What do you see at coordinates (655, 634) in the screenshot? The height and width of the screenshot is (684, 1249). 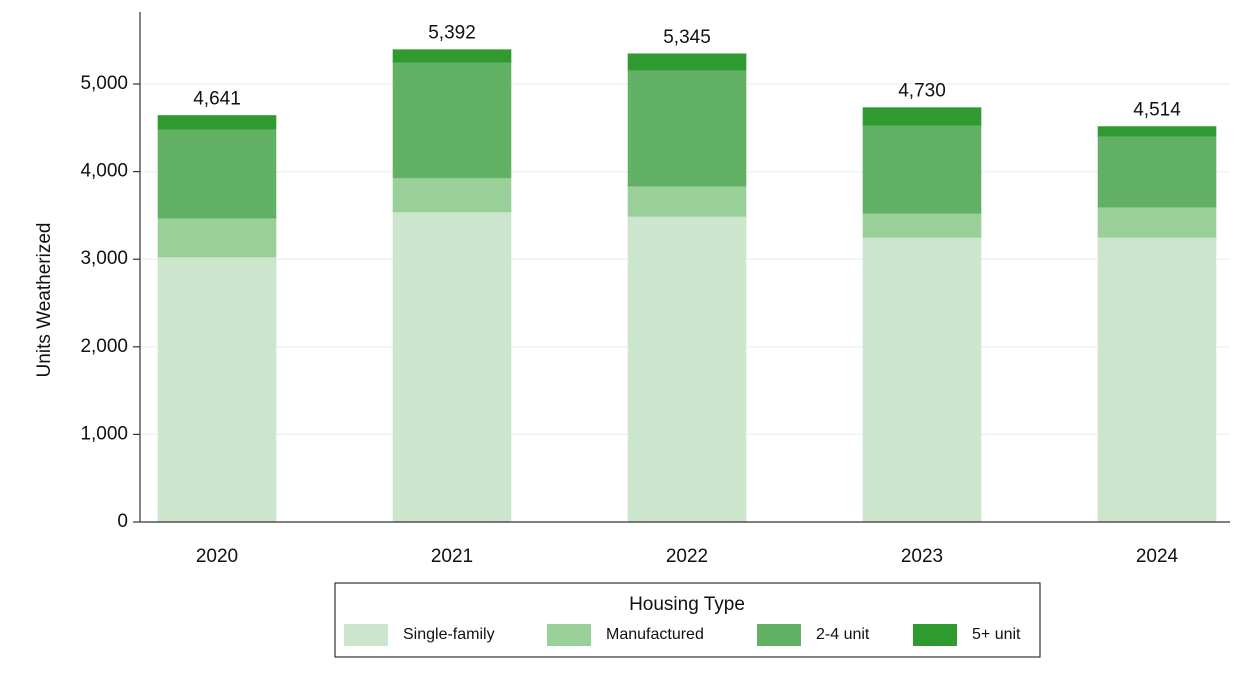 I see `legend-label: Manufactured` at bounding box center [655, 634].